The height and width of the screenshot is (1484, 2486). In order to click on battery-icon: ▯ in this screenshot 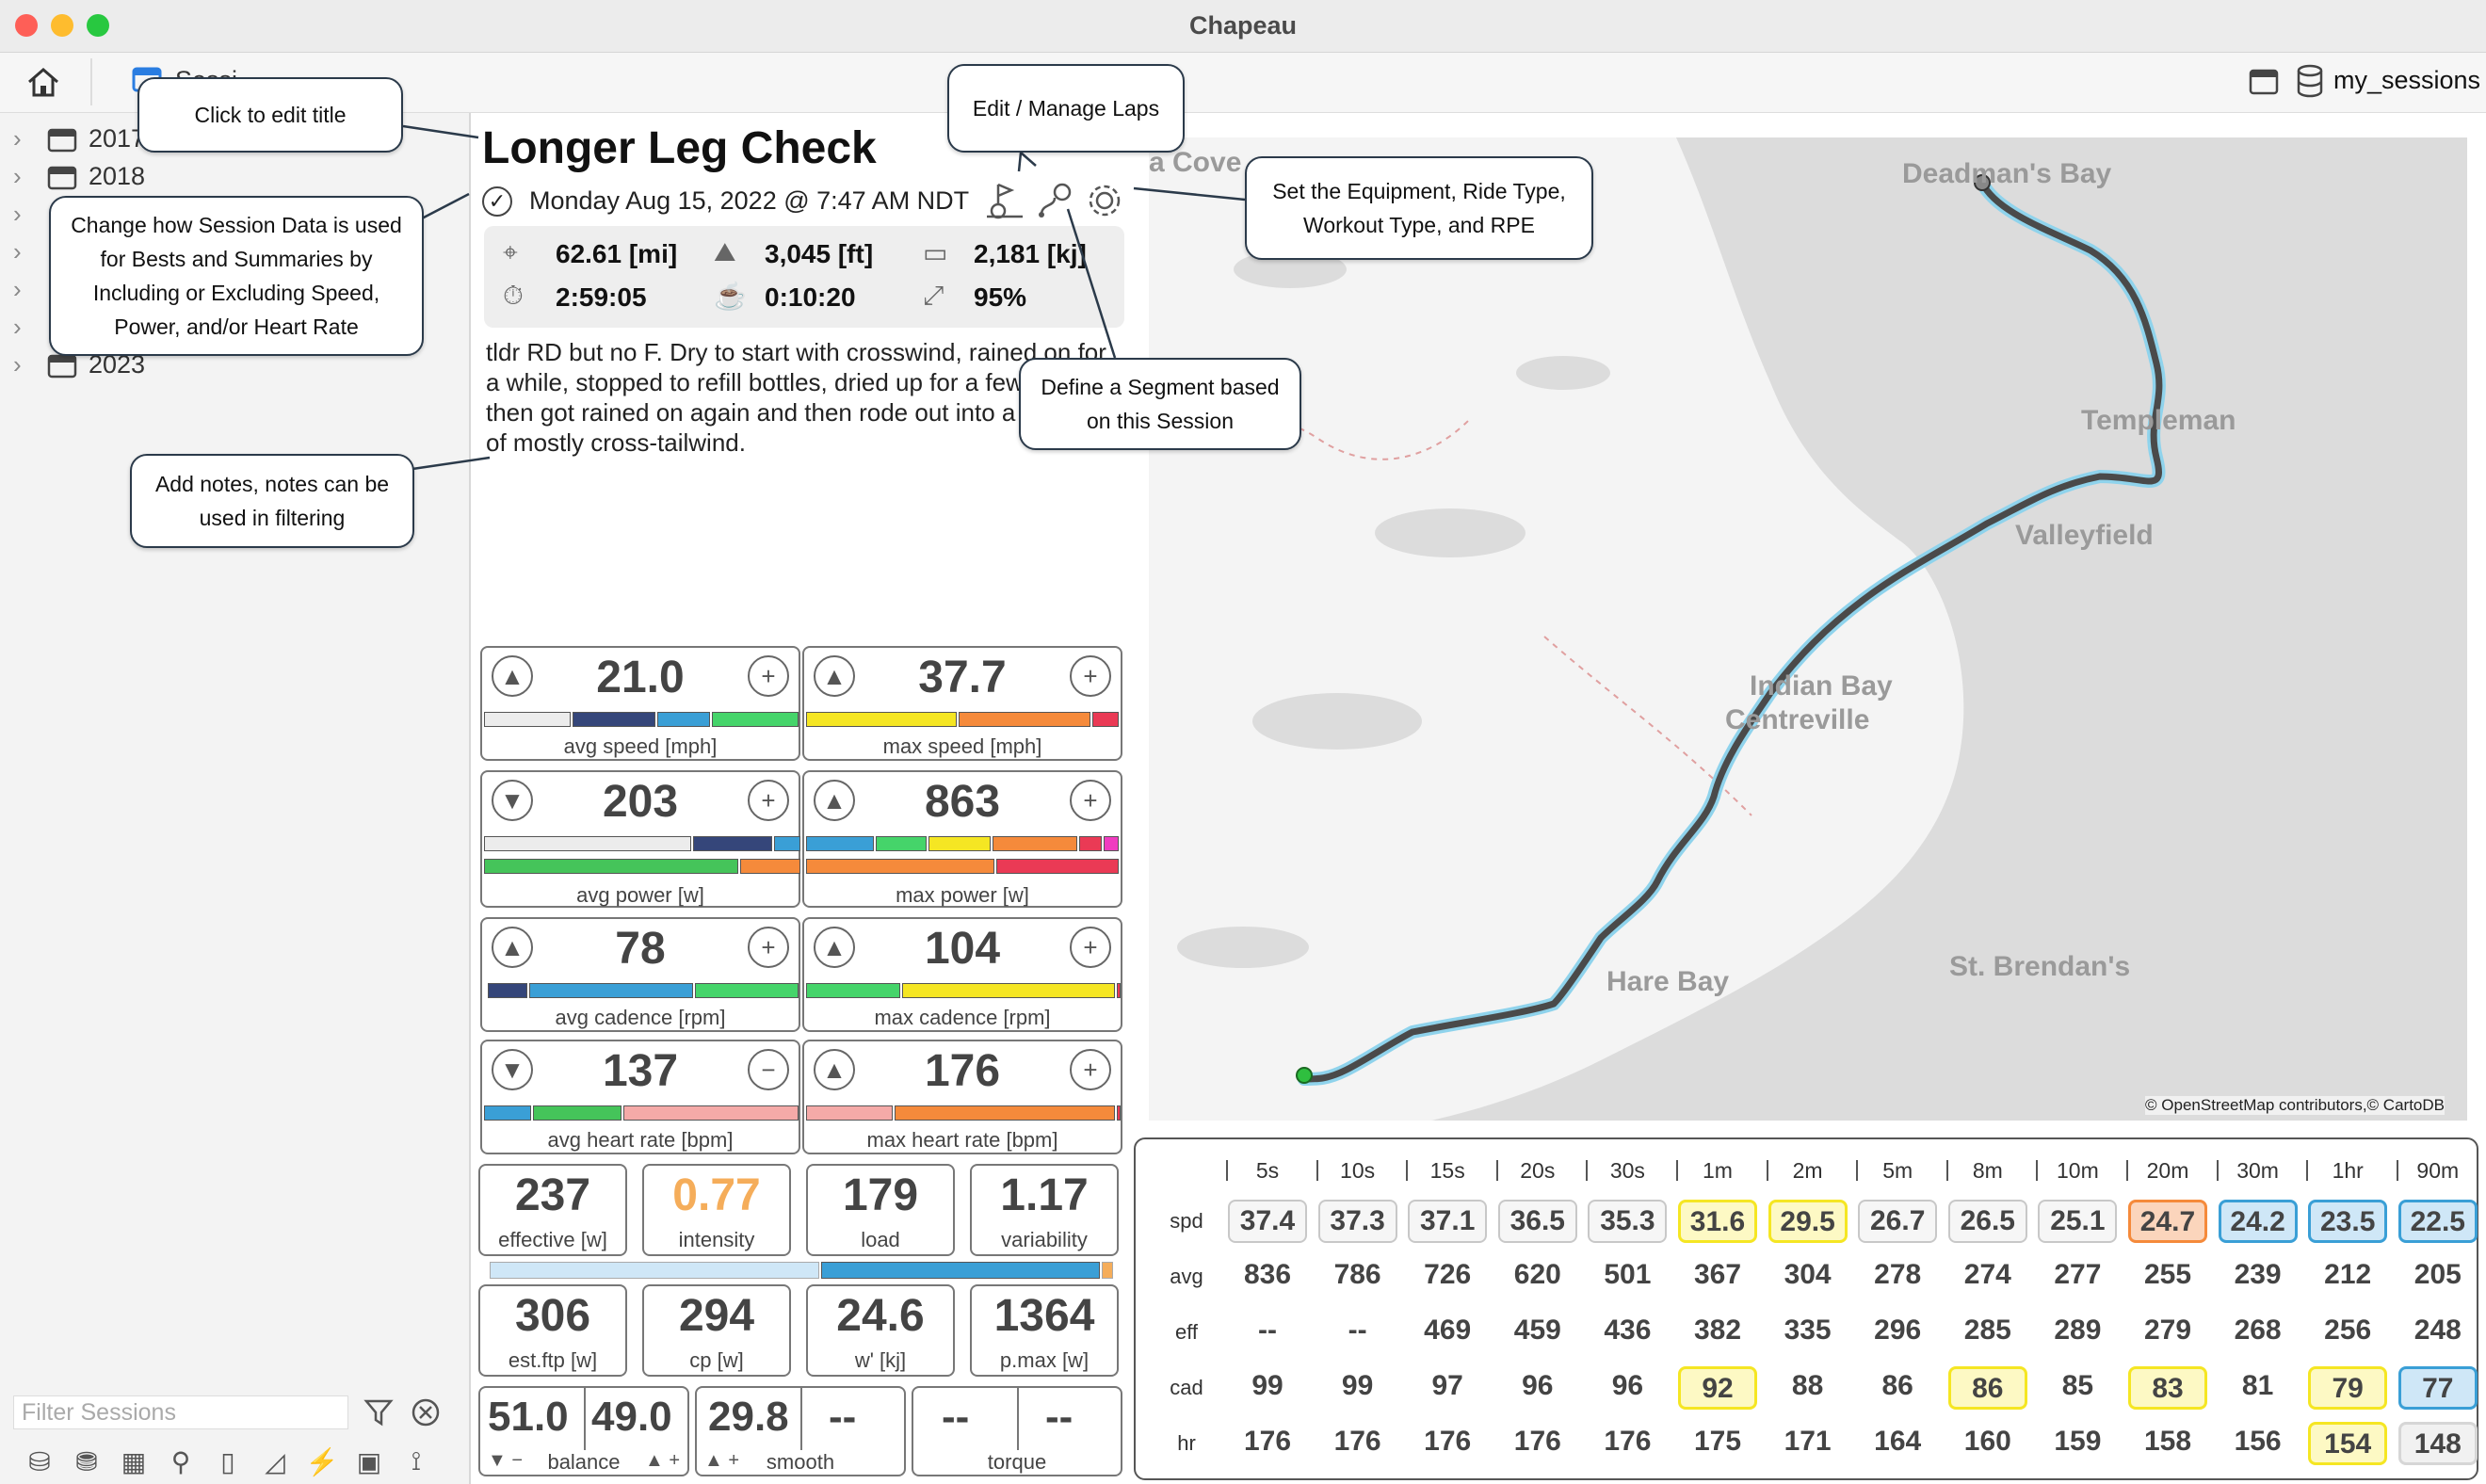, I will do `click(228, 1461)`.